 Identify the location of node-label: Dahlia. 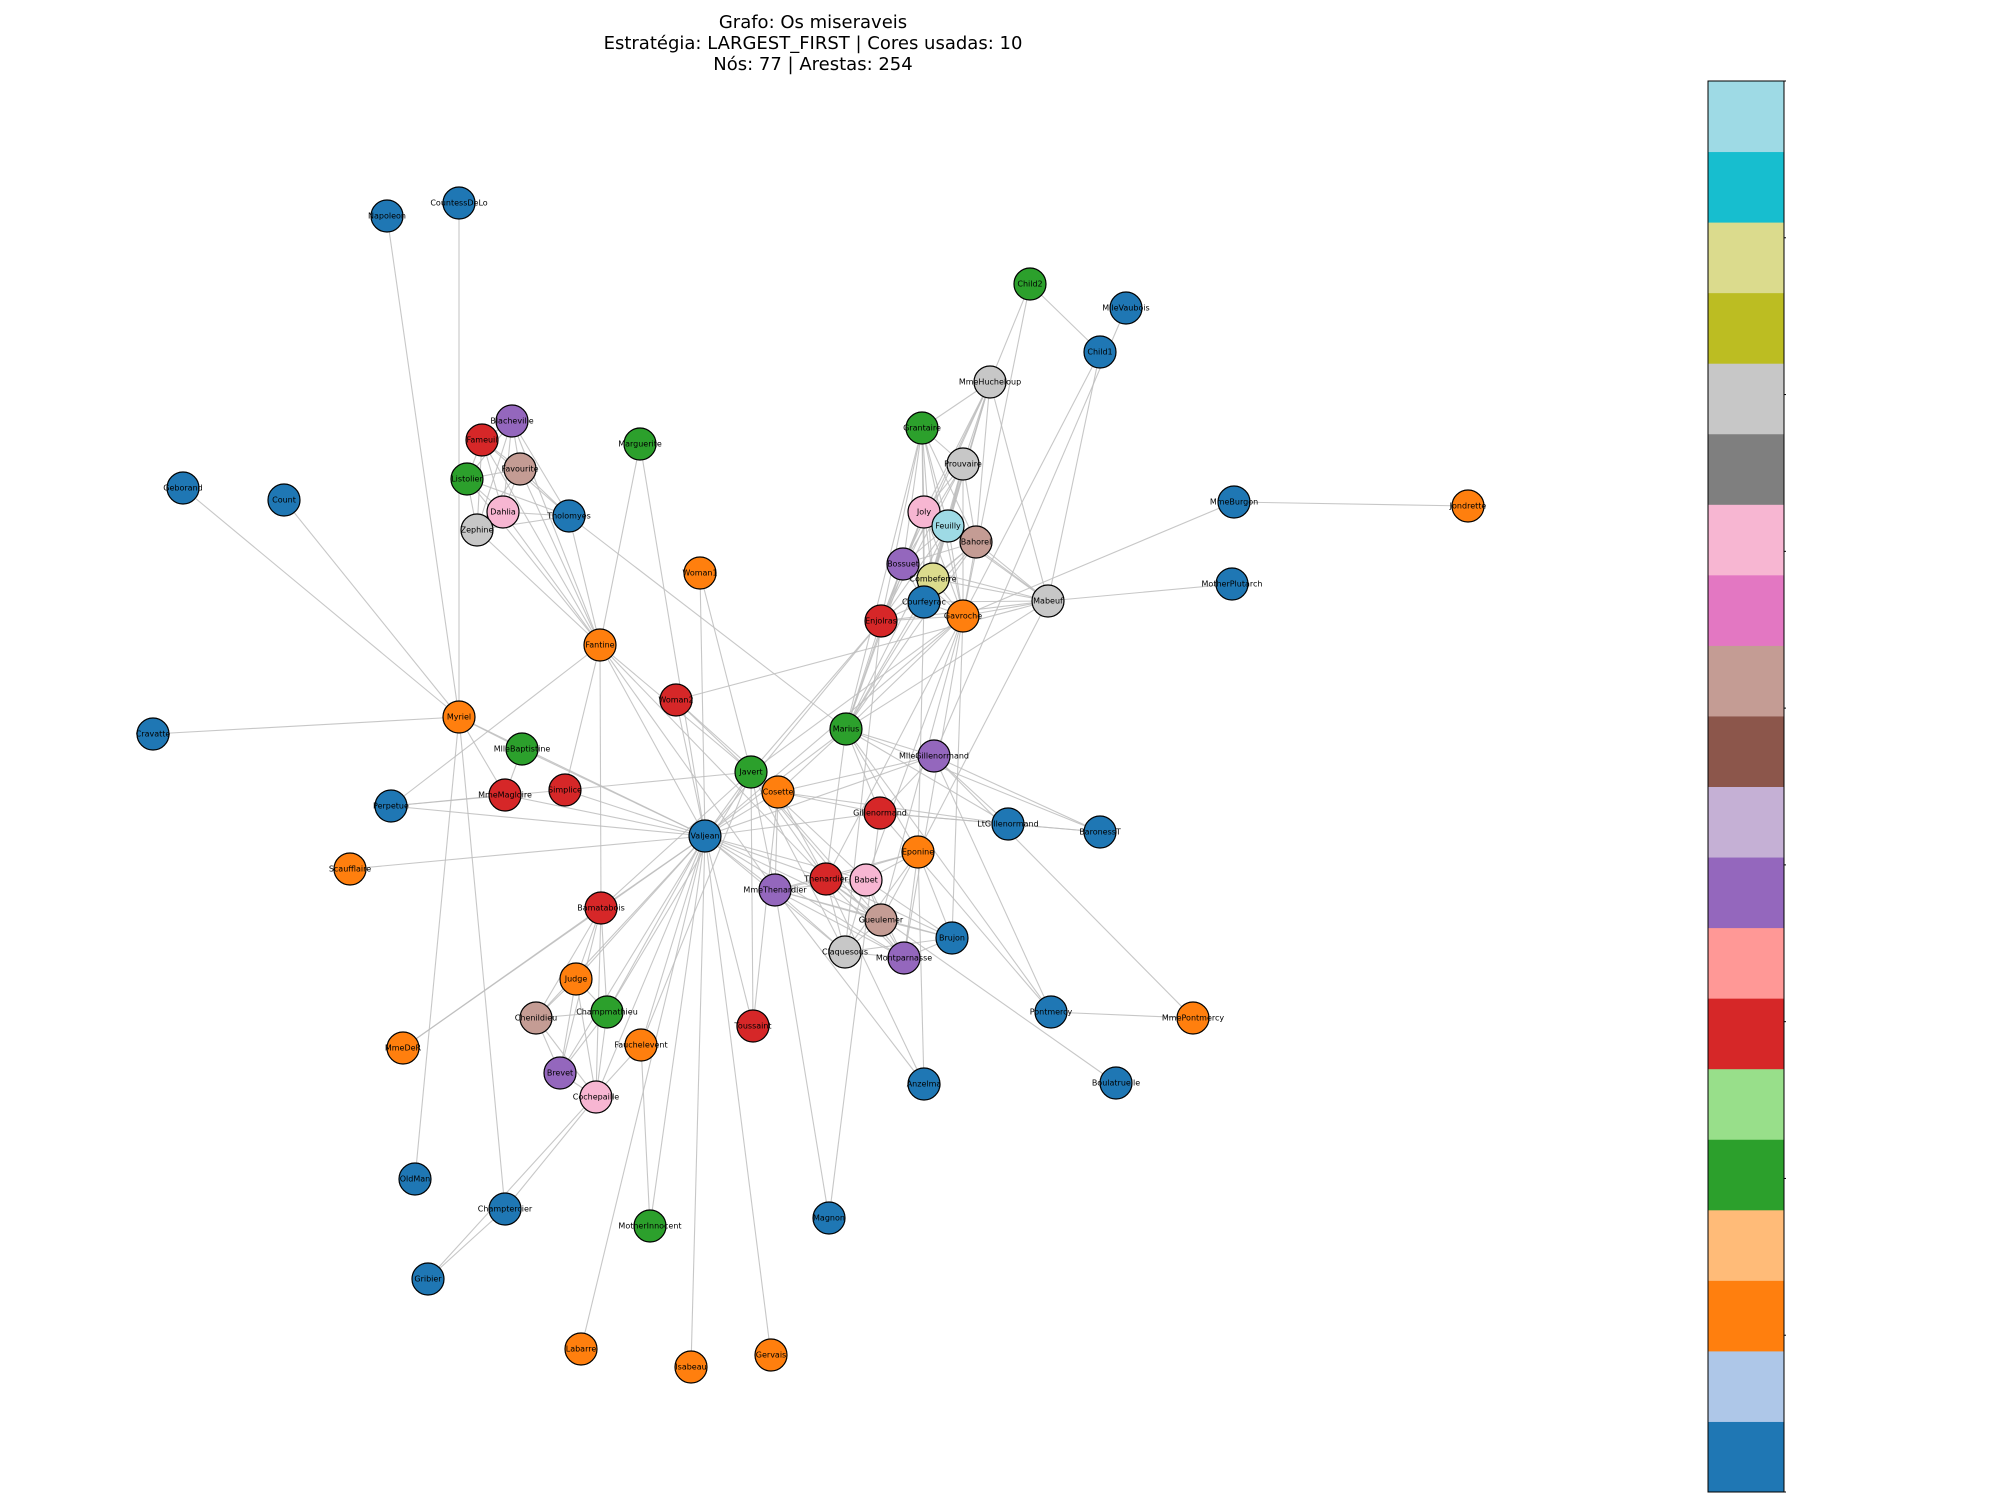
(503, 512).